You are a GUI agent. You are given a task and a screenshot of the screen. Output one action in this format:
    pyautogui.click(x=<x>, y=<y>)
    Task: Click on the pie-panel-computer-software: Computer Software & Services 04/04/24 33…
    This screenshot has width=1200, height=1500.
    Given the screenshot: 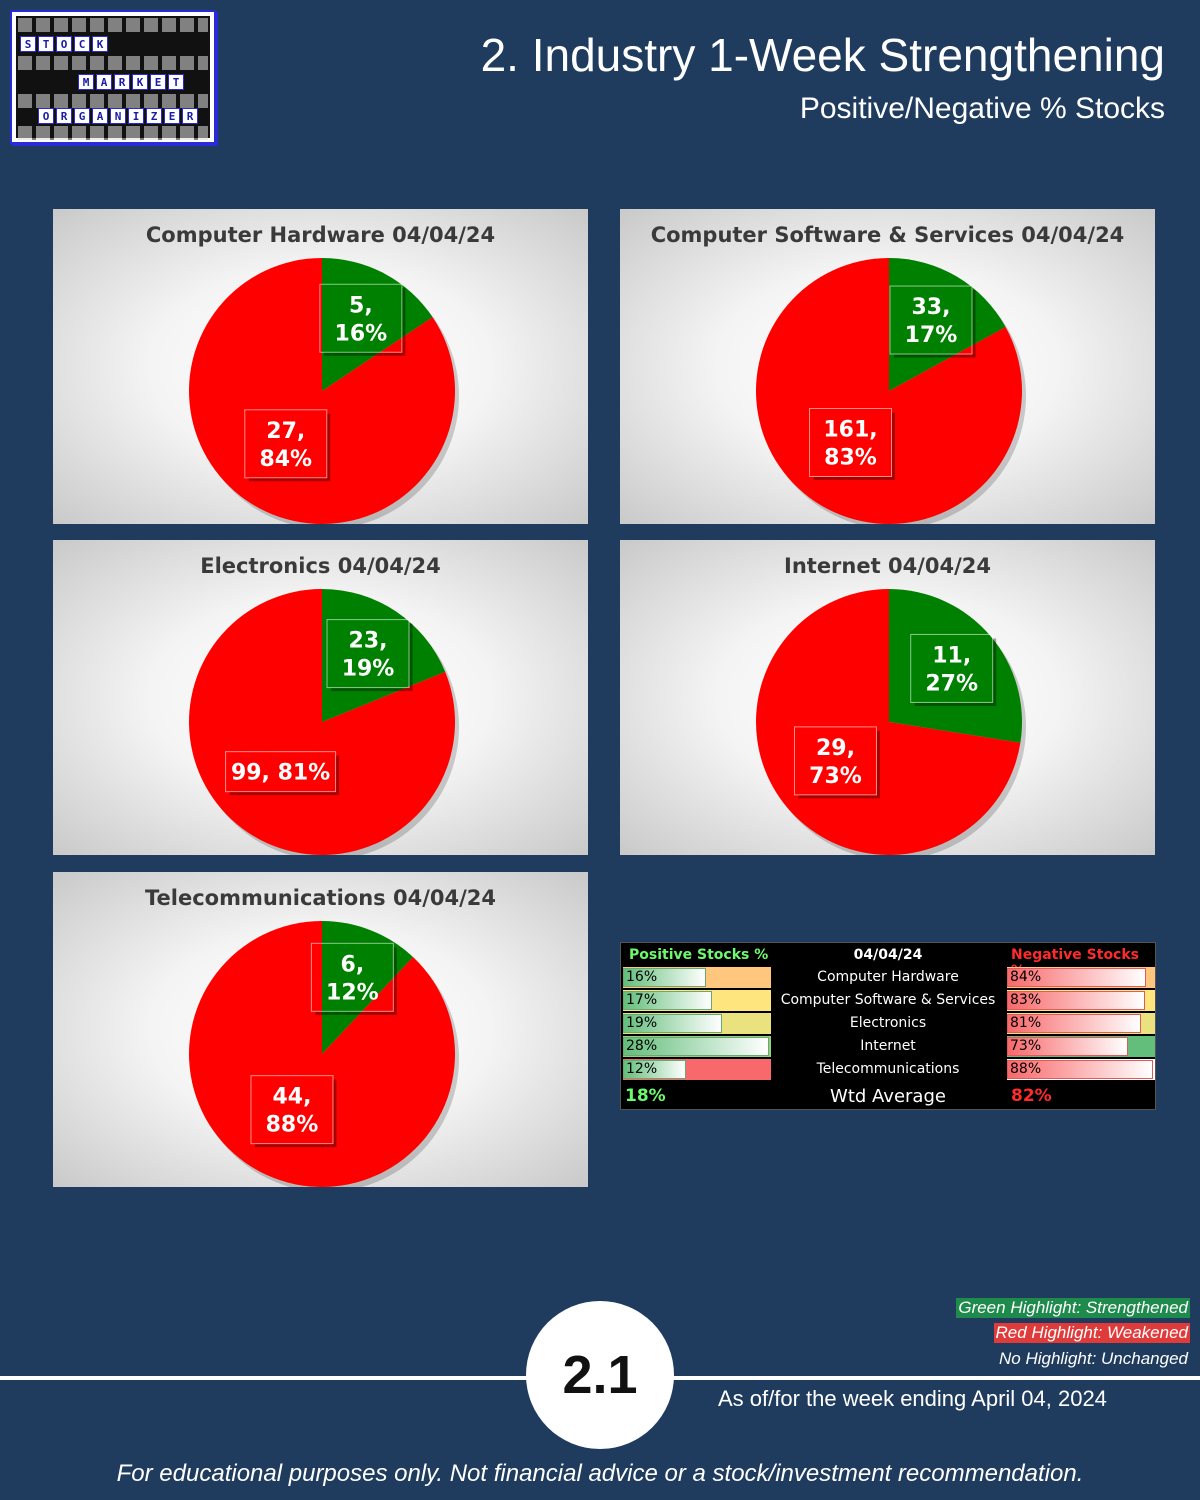 What is the action you would take?
    pyautogui.click(x=887, y=366)
    